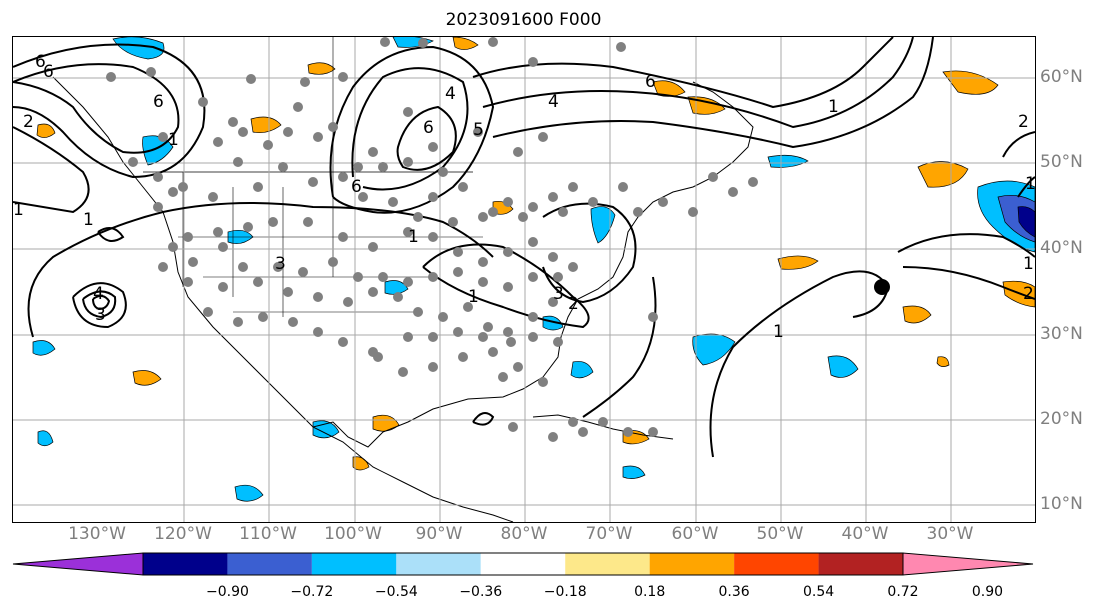  Describe the element at coordinates (396, 592) in the screenshot. I see `colorbar-tick: −0.54` at that location.